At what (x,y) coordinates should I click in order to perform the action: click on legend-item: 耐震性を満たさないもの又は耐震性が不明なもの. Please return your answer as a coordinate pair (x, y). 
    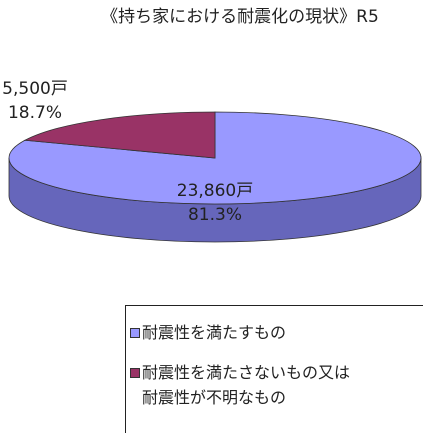
    Looking at the image, I should click on (276, 385).